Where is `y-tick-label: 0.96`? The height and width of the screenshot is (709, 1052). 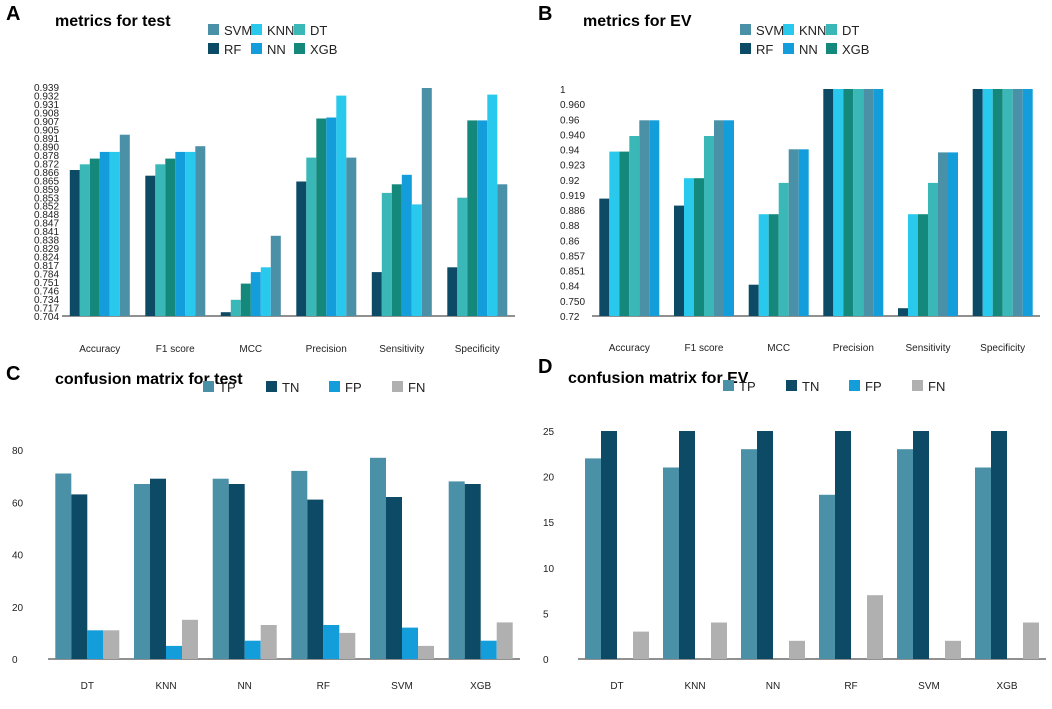 y-tick-label: 0.96 is located at coordinates (570, 120).